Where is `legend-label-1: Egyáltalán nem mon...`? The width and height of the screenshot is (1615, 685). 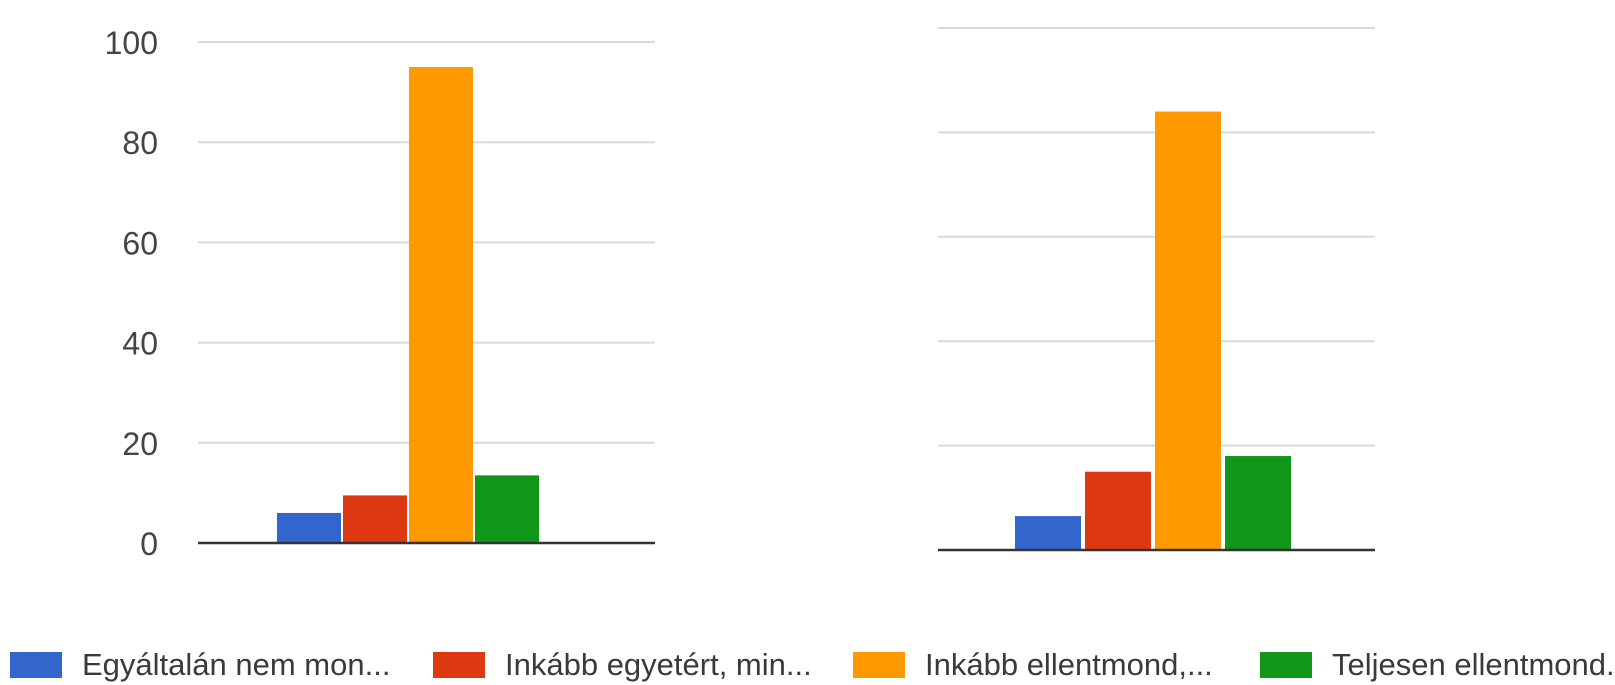
legend-label-1: Egyáltalán nem mon... is located at coordinates (236, 664).